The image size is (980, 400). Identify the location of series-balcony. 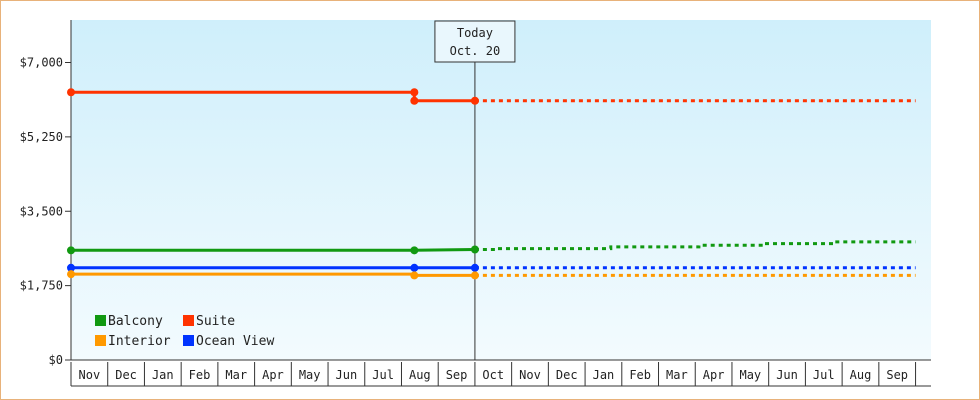
(491, 247).